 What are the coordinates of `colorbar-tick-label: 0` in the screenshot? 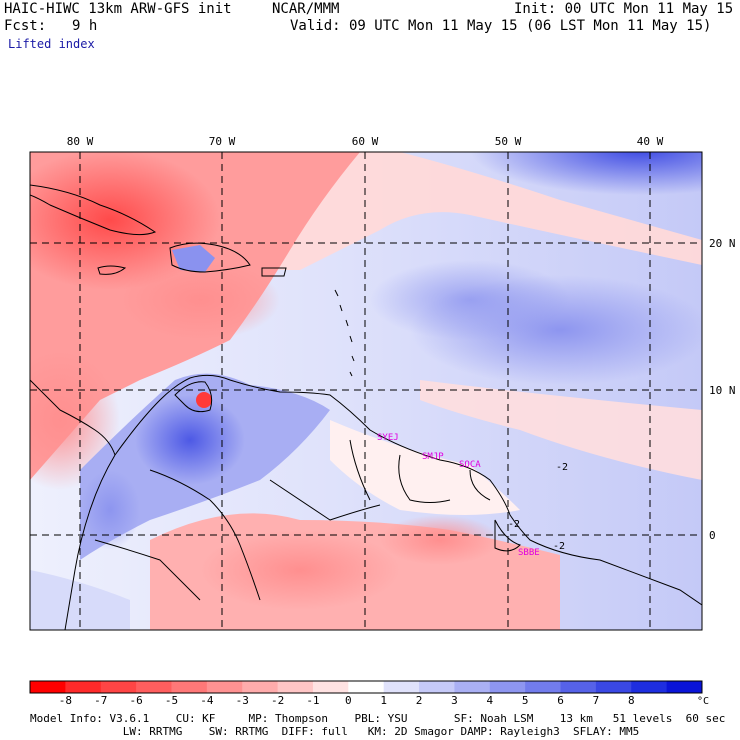 It's located at (348, 700).